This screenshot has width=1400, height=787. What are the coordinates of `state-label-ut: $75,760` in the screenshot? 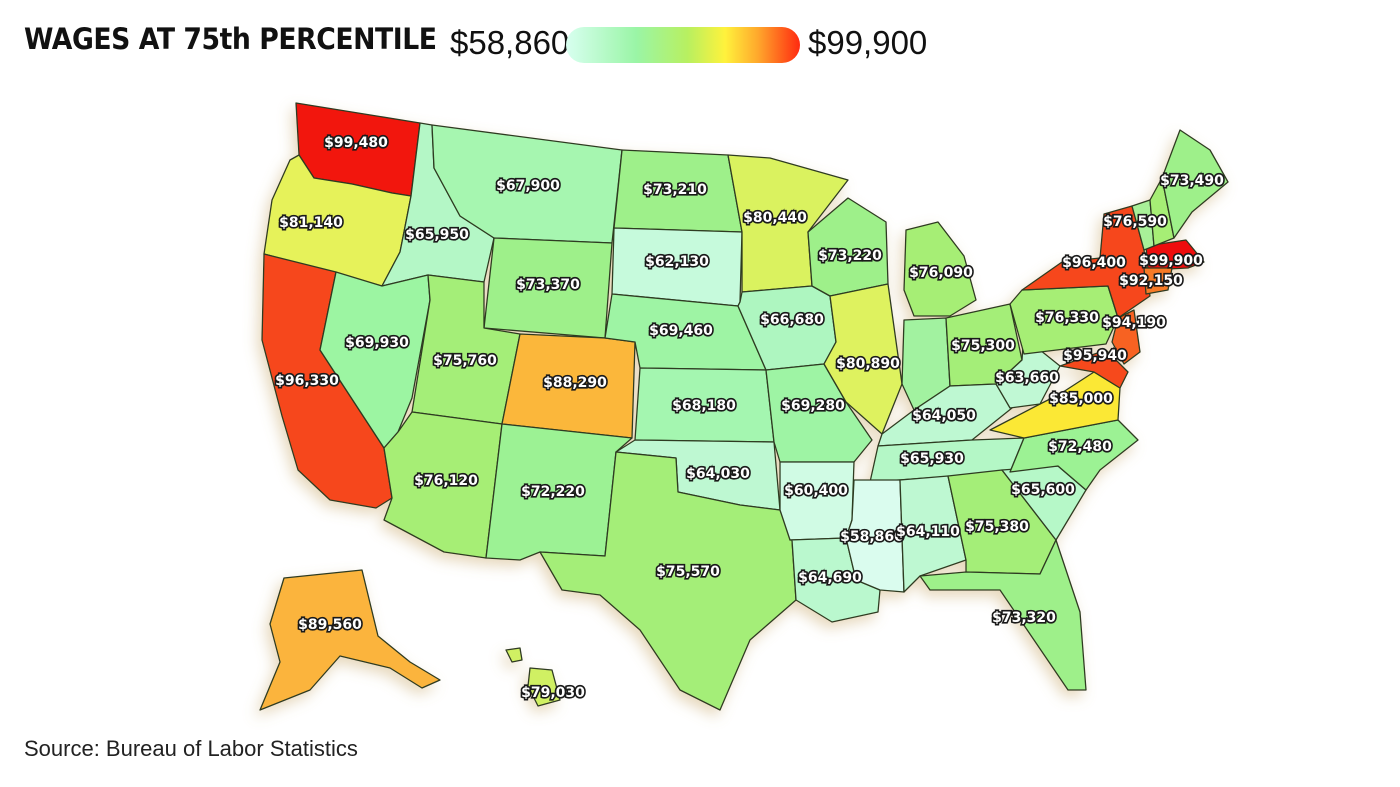 It's located at (465, 361).